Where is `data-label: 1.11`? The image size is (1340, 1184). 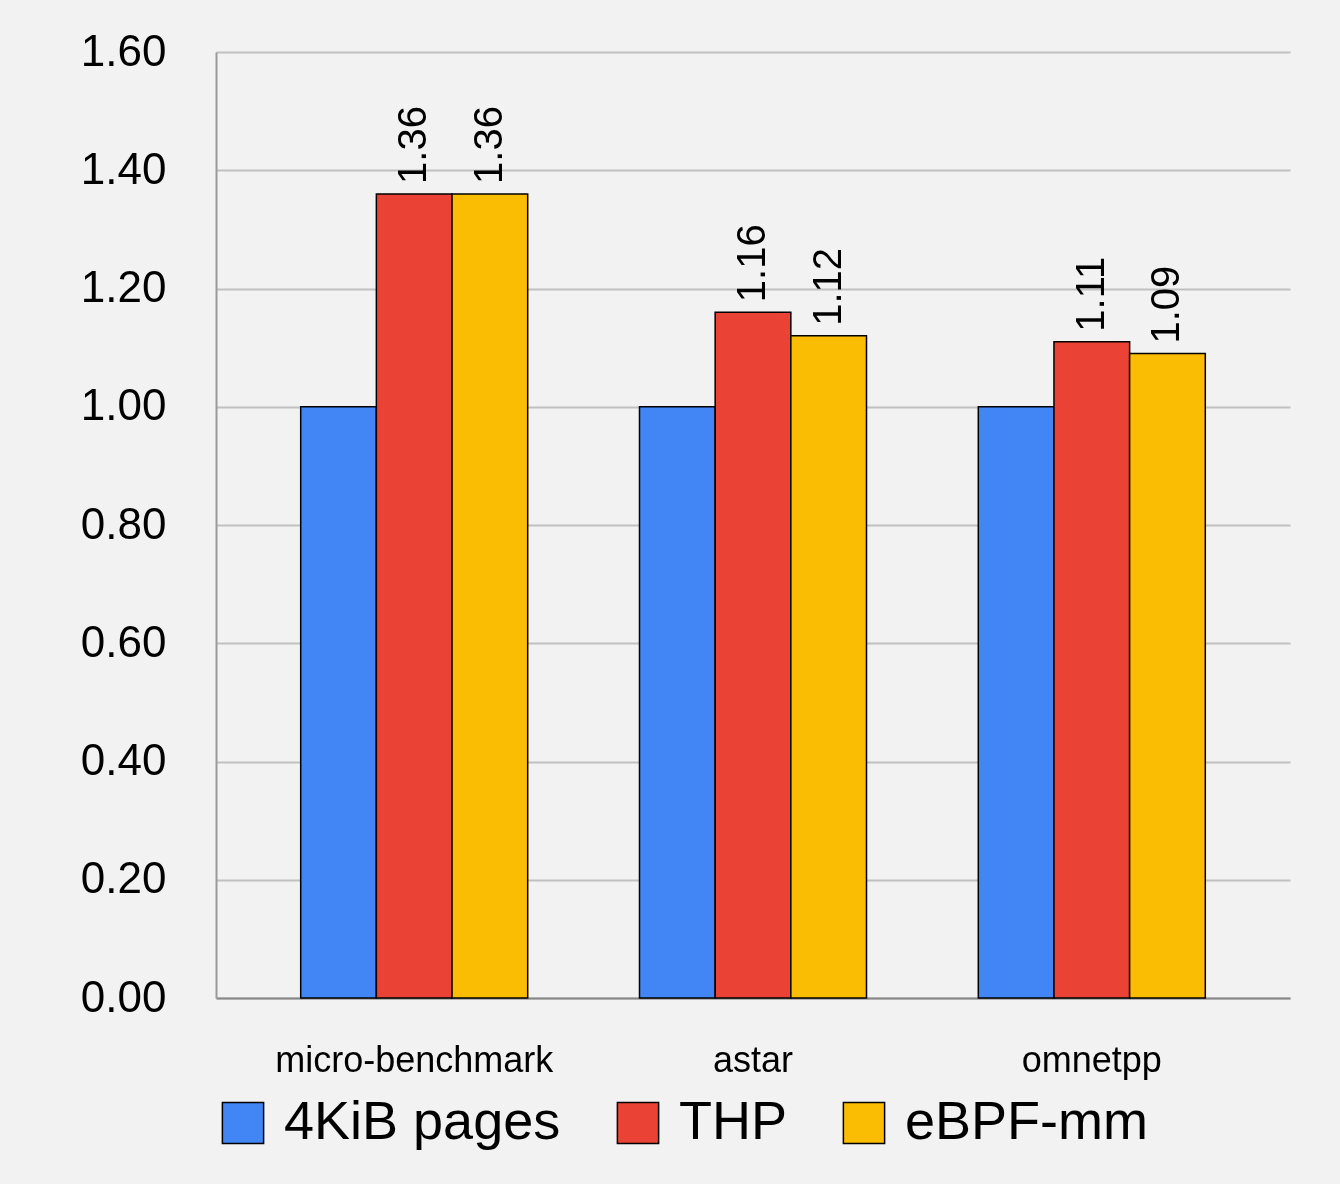
data-label: 1.11 is located at coordinates (1089, 294).